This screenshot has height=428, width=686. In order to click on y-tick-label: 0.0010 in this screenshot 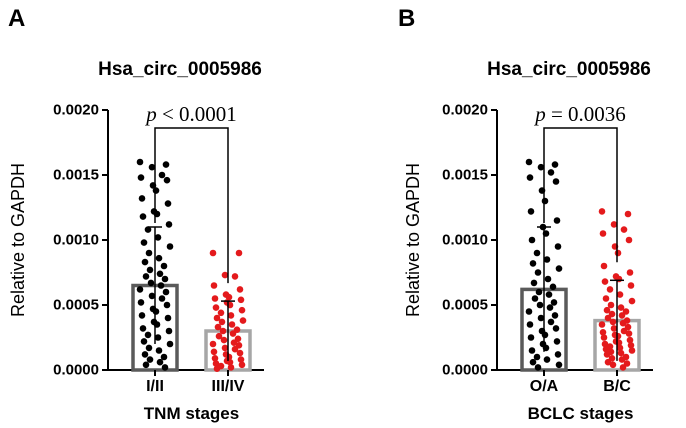, I will do `click(76, 240)`.